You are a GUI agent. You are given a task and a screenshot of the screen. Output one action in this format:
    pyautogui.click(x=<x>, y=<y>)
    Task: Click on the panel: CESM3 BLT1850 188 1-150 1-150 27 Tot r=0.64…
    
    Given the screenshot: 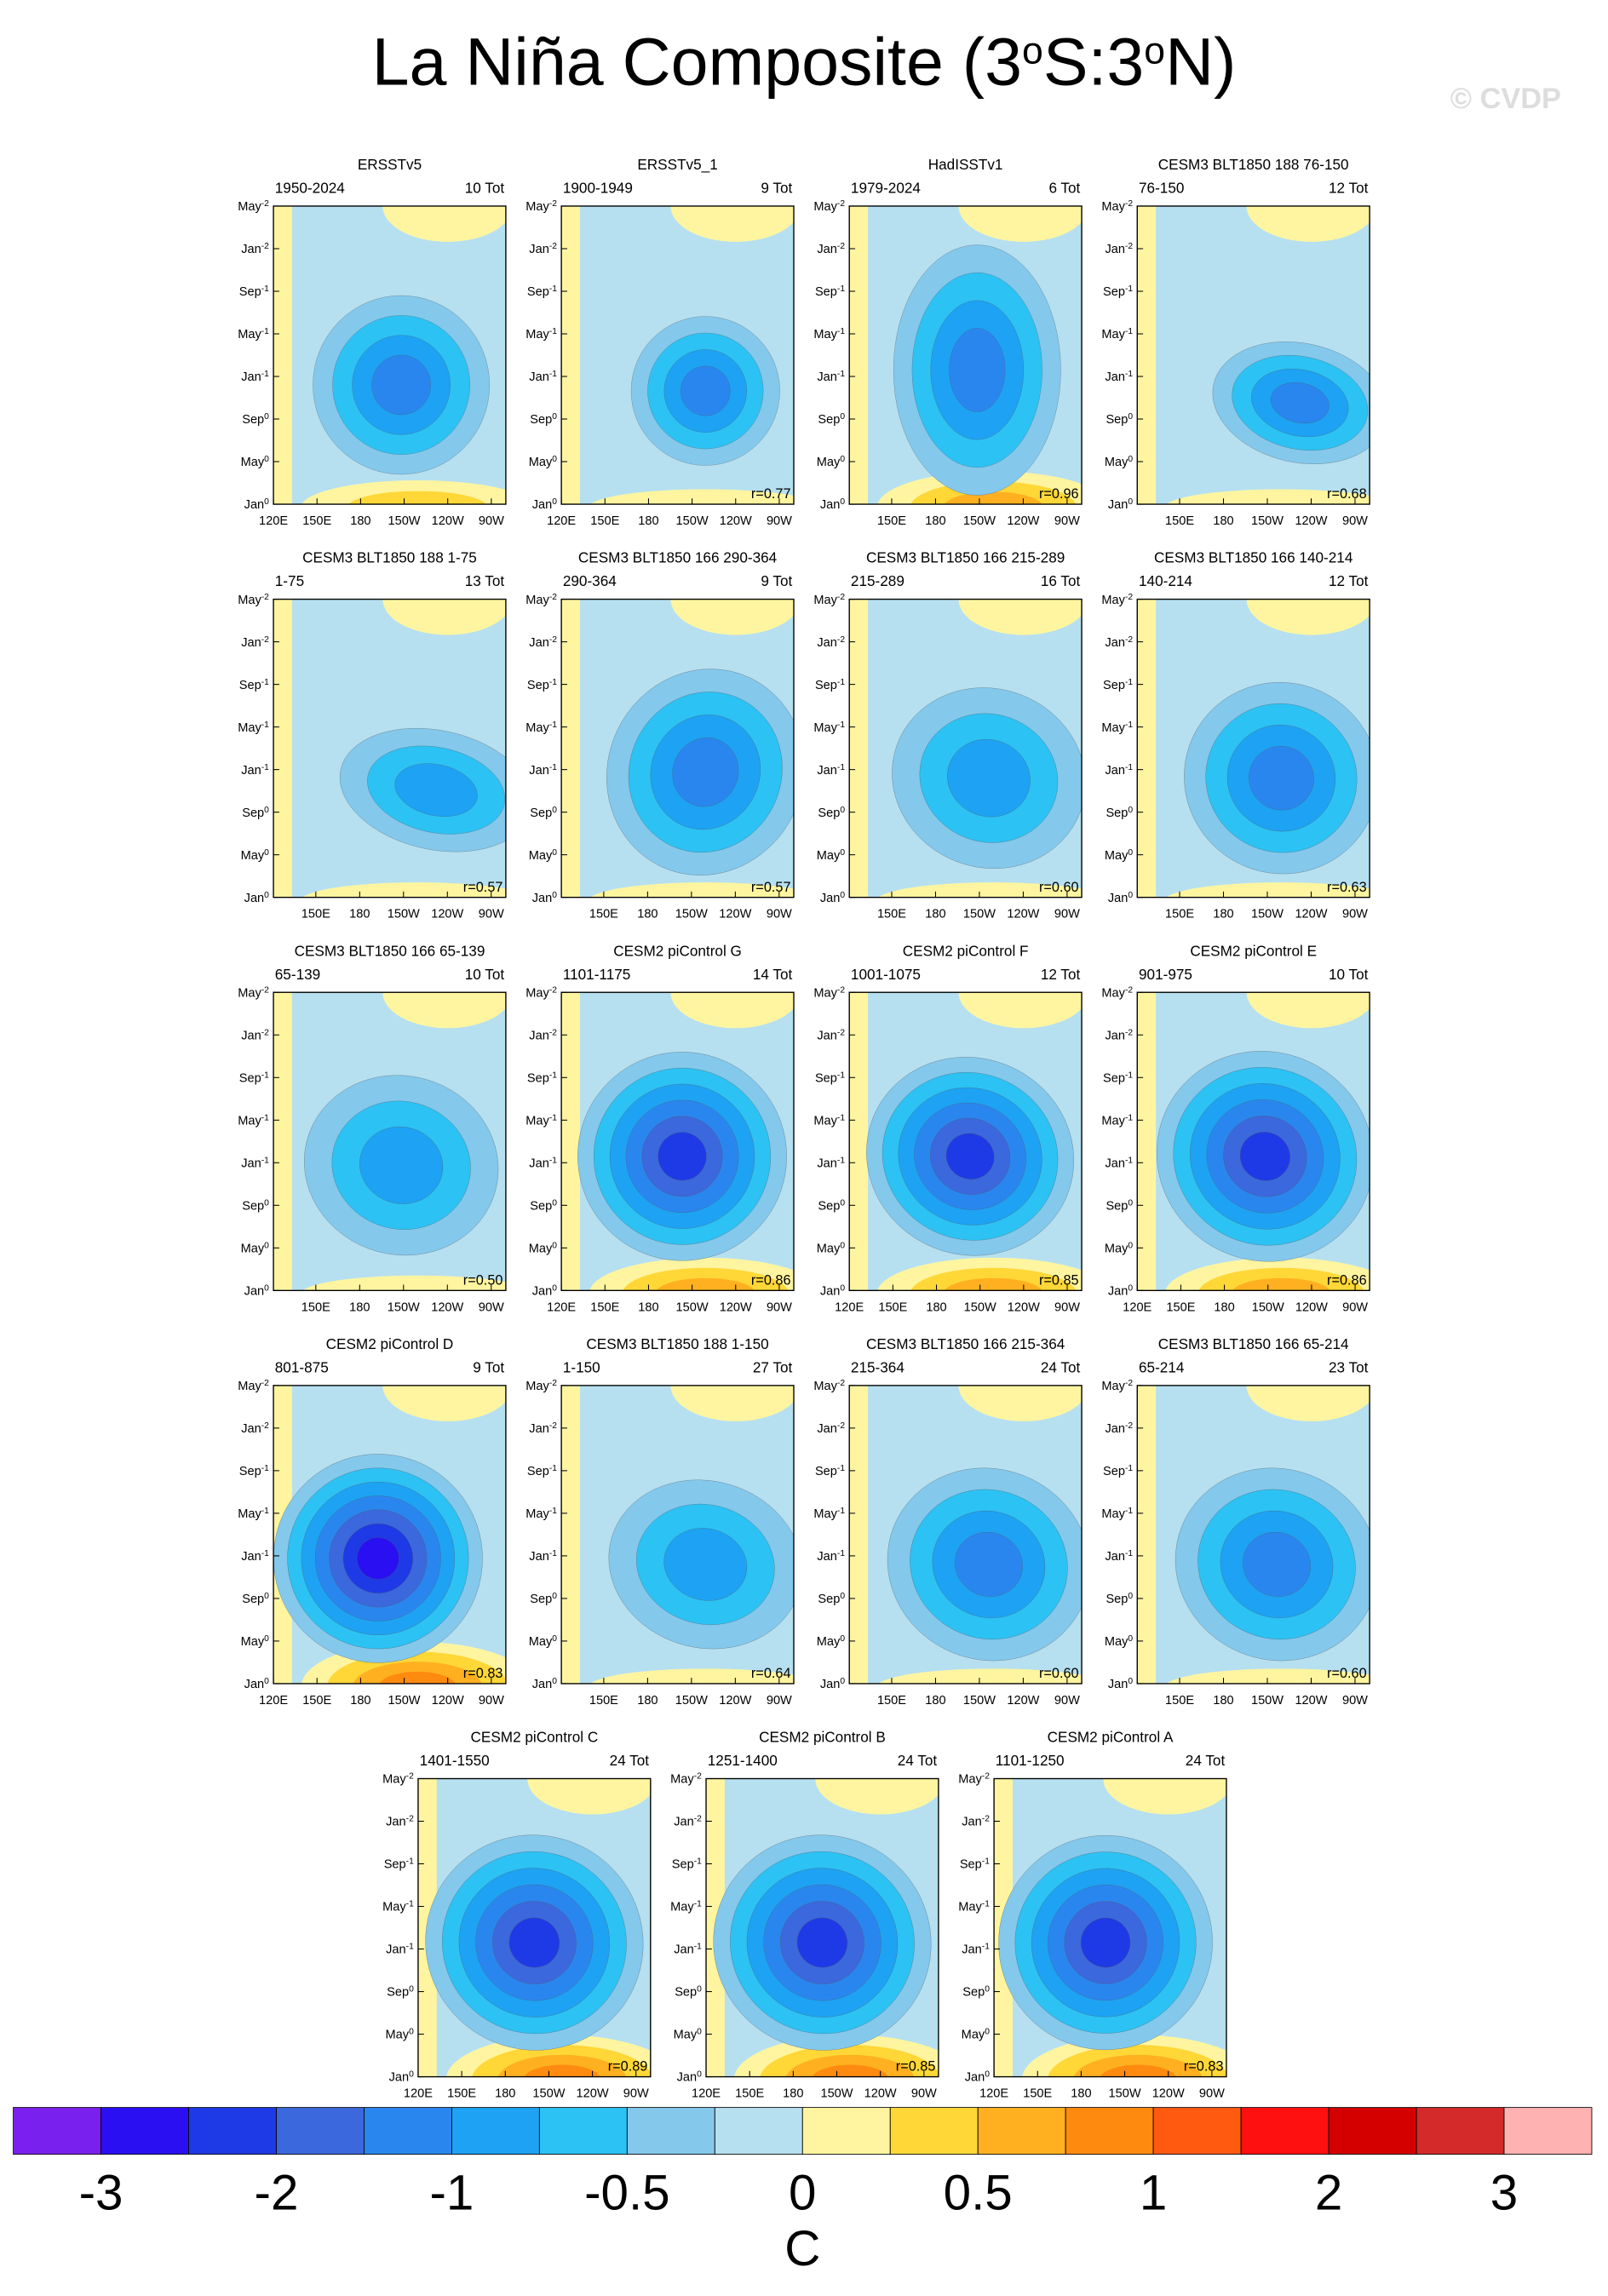 What is the action you would take?
    pyautogui.click(x=660, y=1521)
    